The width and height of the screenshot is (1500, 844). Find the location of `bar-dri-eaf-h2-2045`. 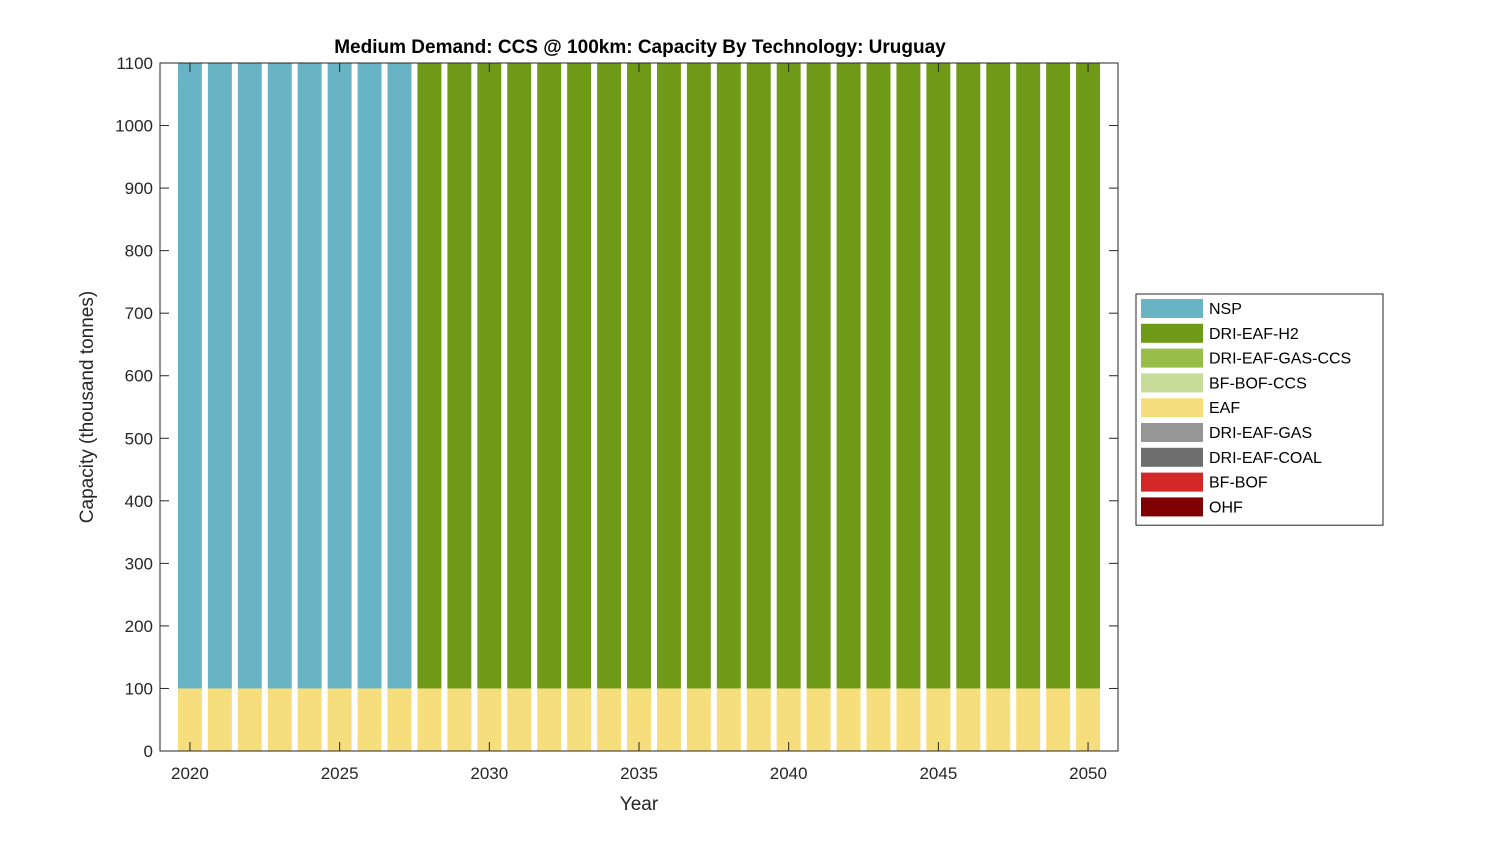

bar-dri-eaf-h2-2045 is located at coordinates (938, 376).